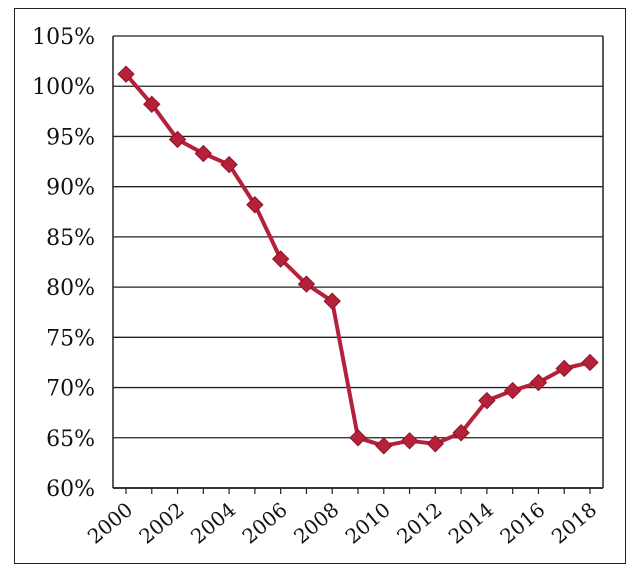 This screenshot has height=569, width=641. What do you see at coordinates (419, 522) in the screenshot?
I see `x-tick-label: 2012` at bounding box center [419, 522].